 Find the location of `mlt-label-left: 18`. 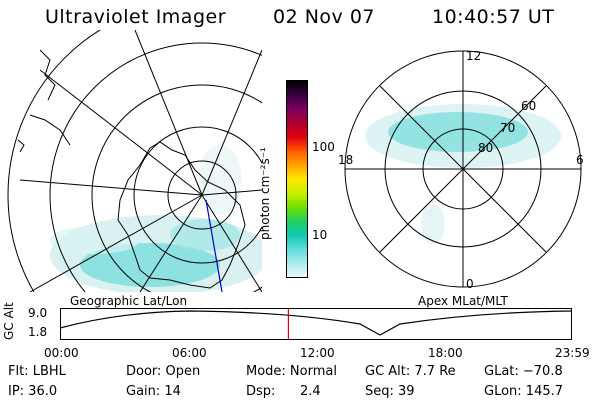

mlt-label-left: 18 is located at coordinates (345, 160).